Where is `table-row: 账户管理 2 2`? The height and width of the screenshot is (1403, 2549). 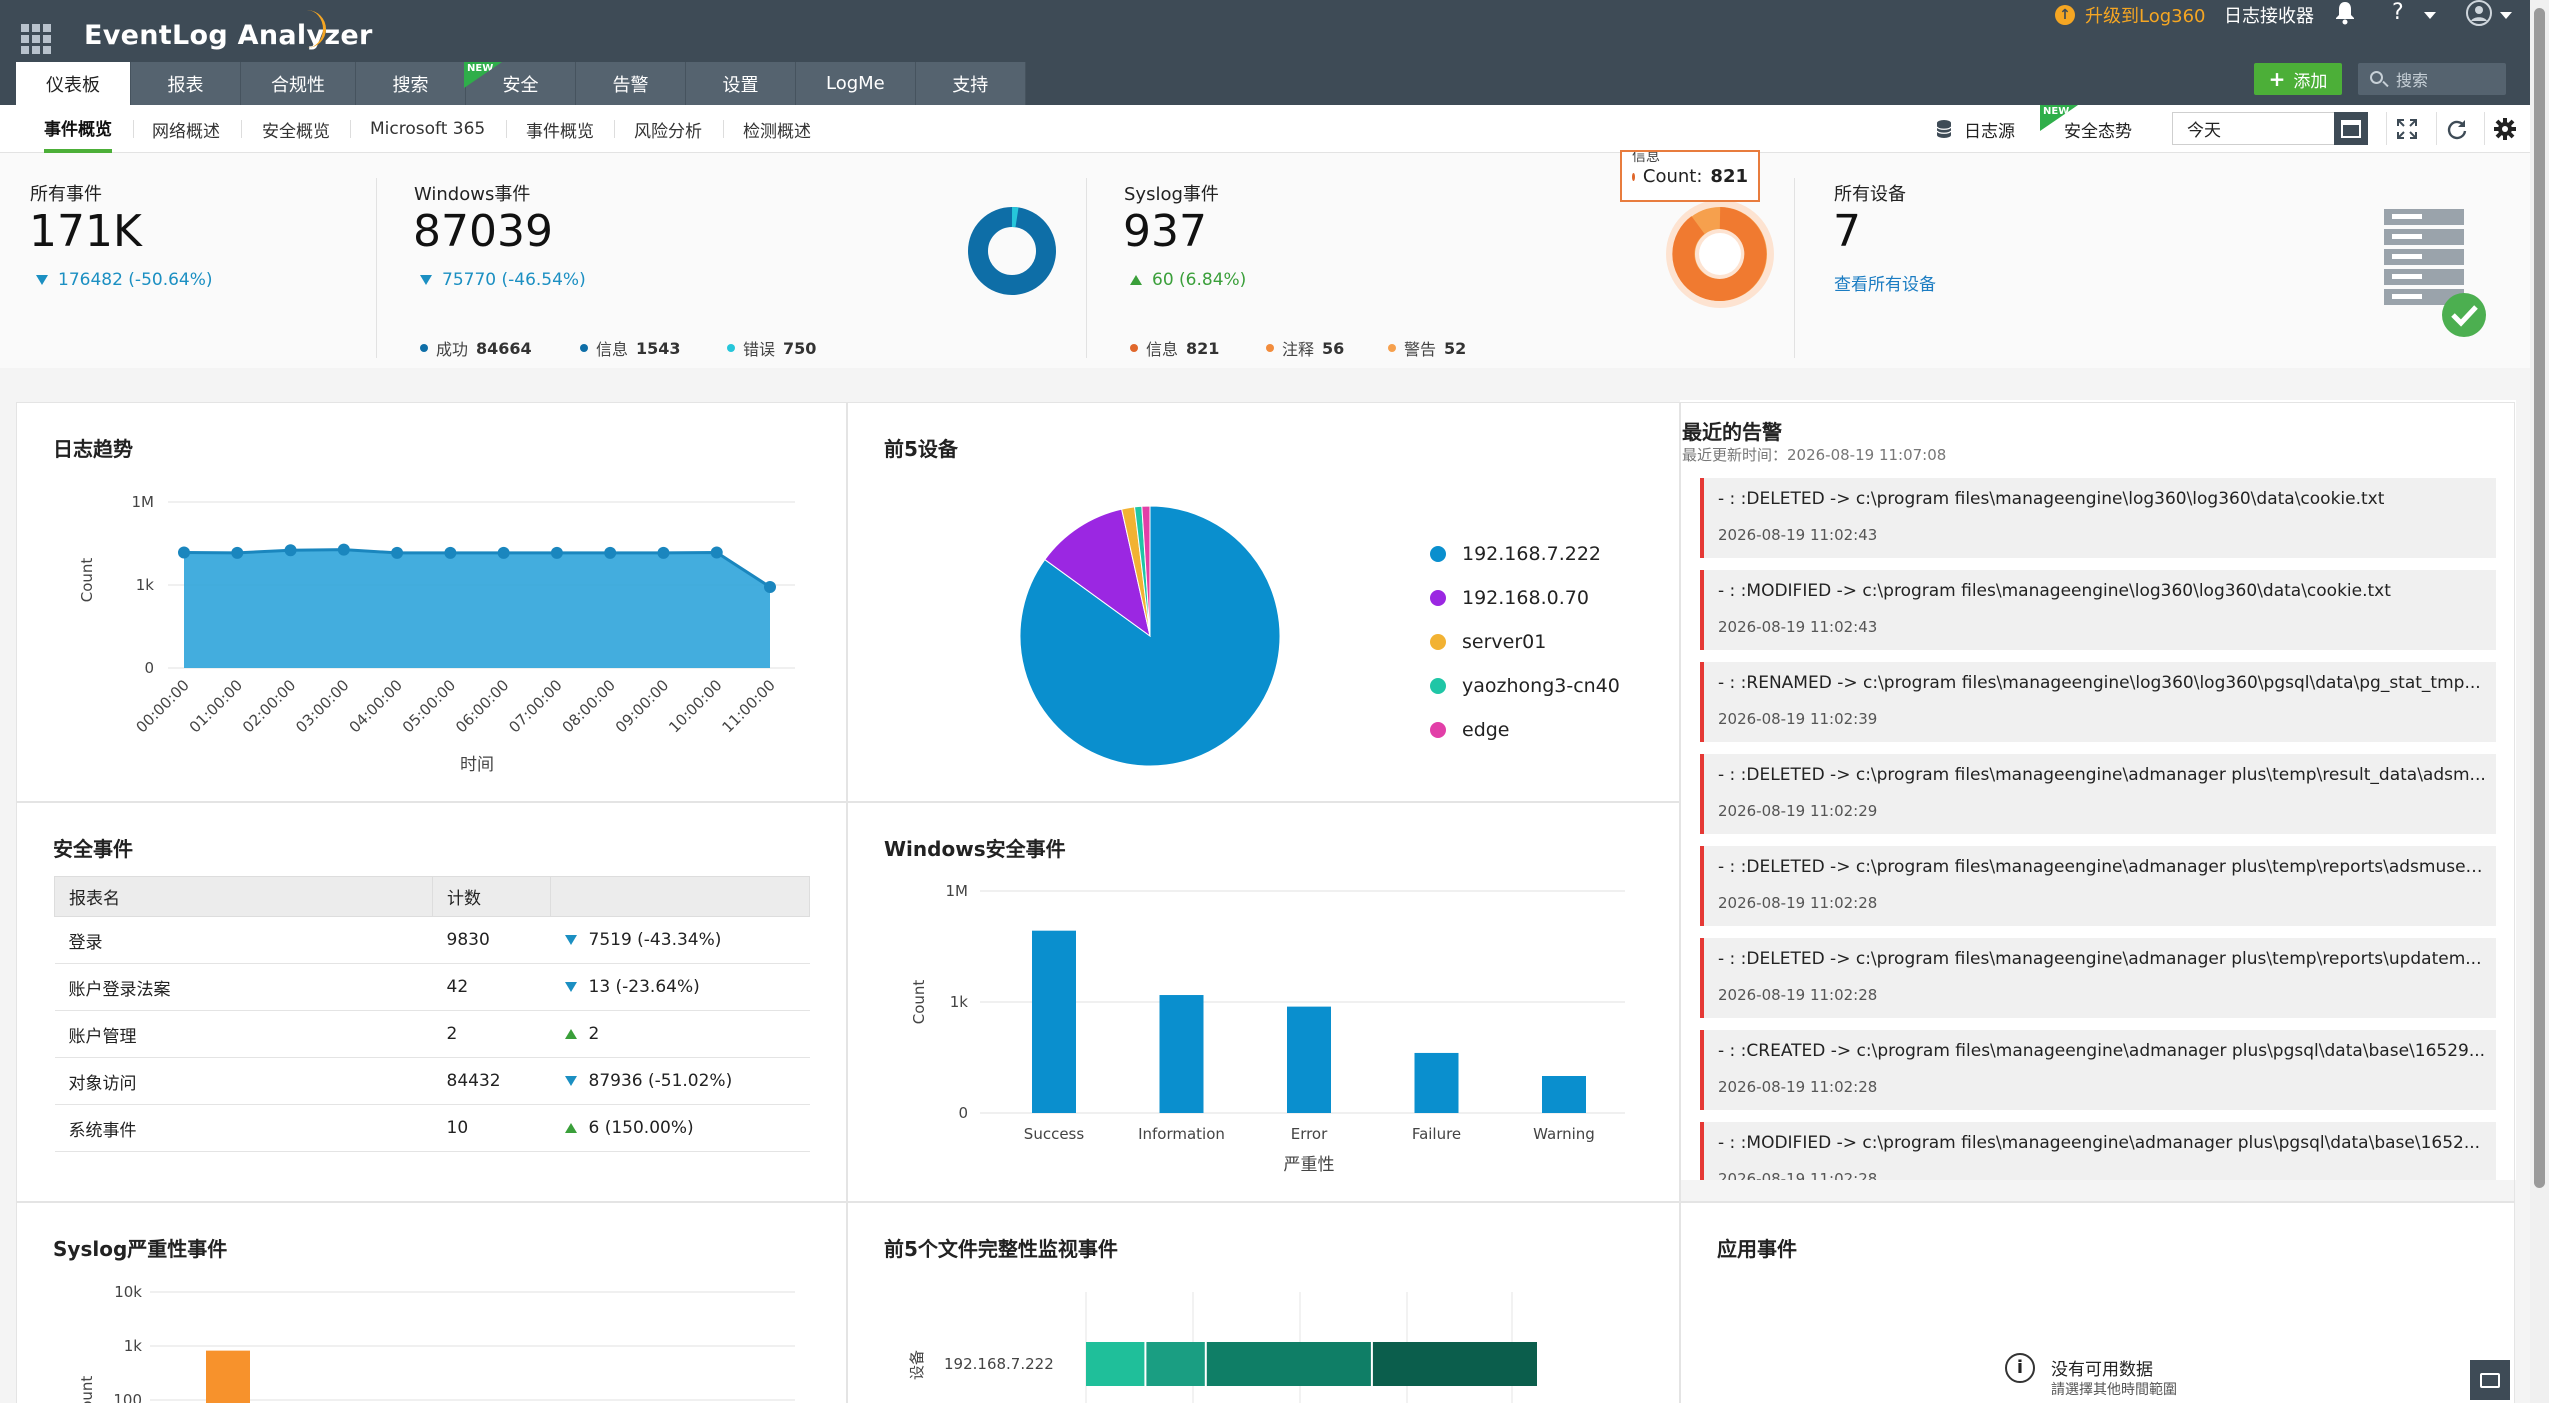
table-row: 账户管理 2 2 is located at coordinates (432, 1034).